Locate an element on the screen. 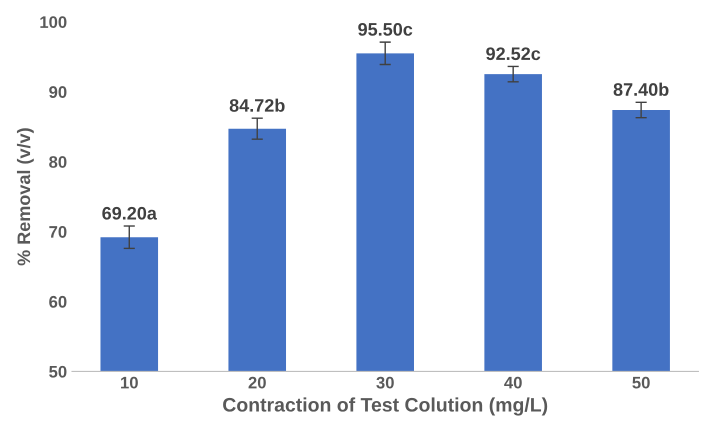 The width and height of the screenshot is (720, 437). x-tick-label: 50 is located at coordinates (641, 382).